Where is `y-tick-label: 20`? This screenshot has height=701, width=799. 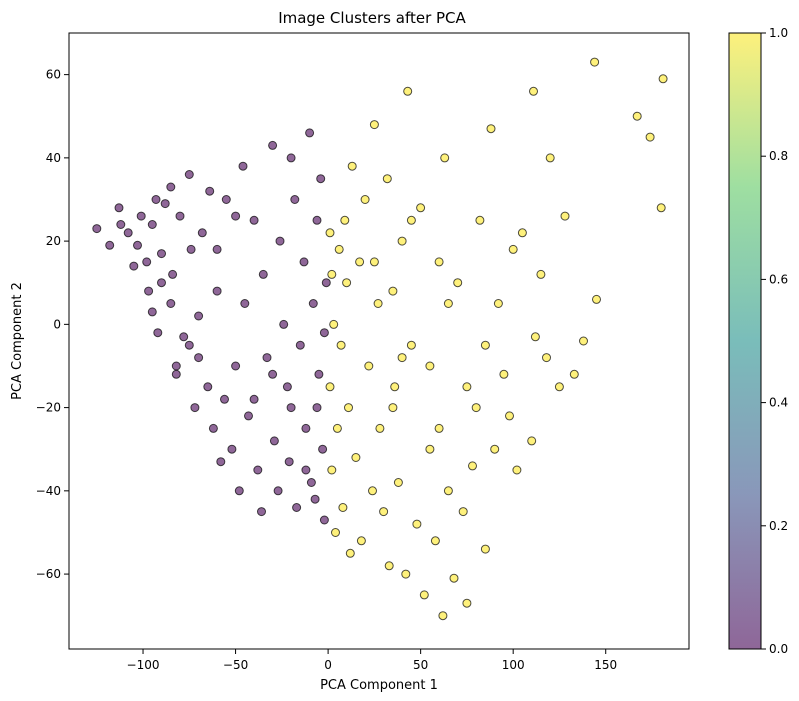 y-tick-label: 20 is located at coordinates (53, 241).